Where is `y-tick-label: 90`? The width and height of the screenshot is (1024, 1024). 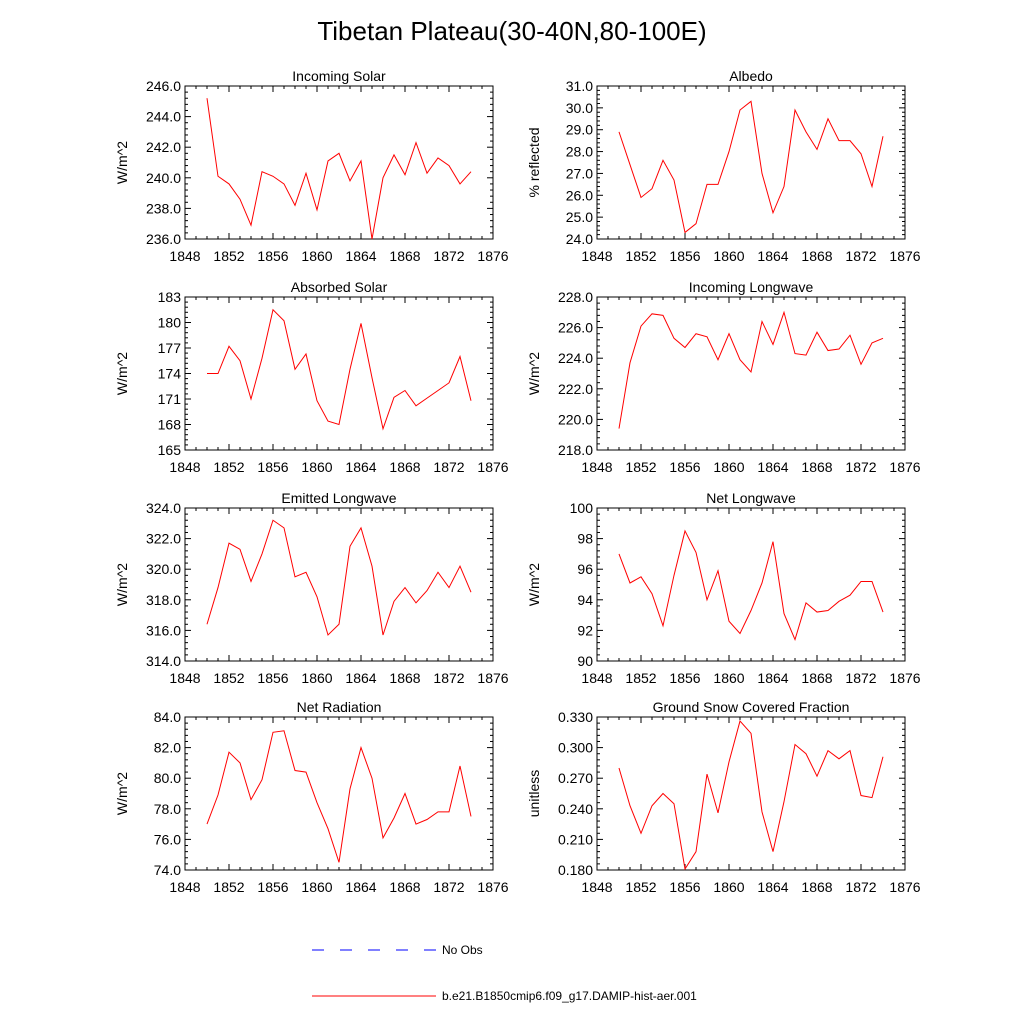
y-tick-label: 90 is located at coordinates (585, 661).